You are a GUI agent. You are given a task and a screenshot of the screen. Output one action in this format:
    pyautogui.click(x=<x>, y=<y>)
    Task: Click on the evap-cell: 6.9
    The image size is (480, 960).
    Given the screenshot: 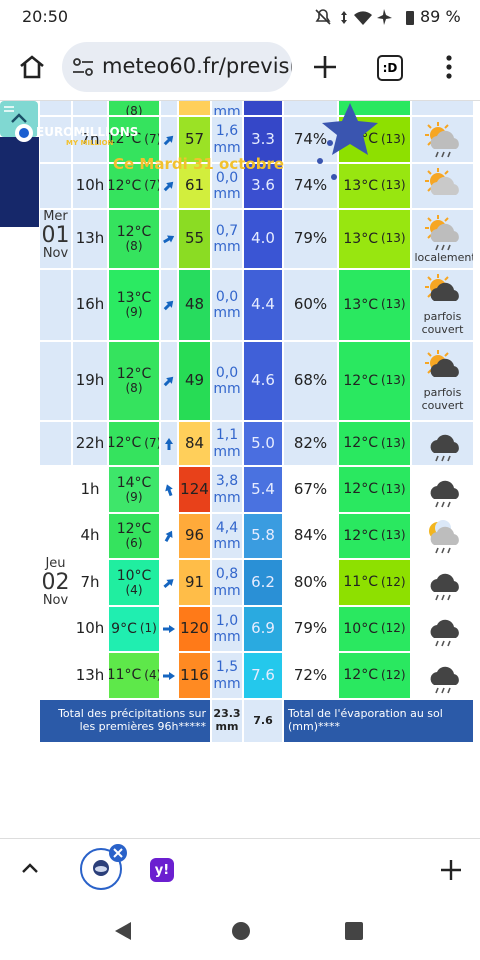 What is the action you would take?
    pyautogui.click(x=263, y=629)
    